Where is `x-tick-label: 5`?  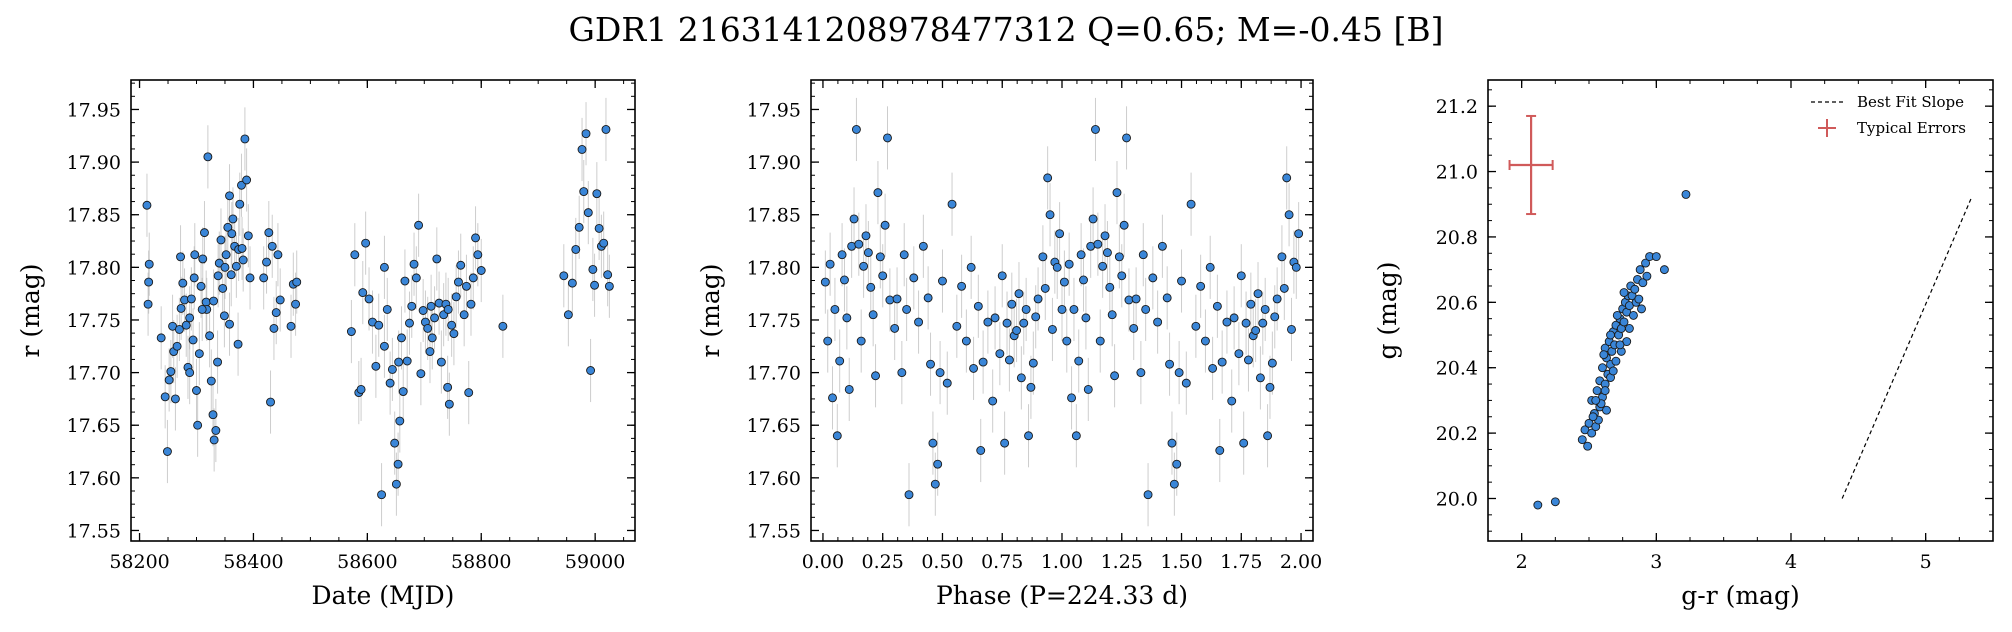 x-tick-label: 5 is located at coordinates (1926, 562).